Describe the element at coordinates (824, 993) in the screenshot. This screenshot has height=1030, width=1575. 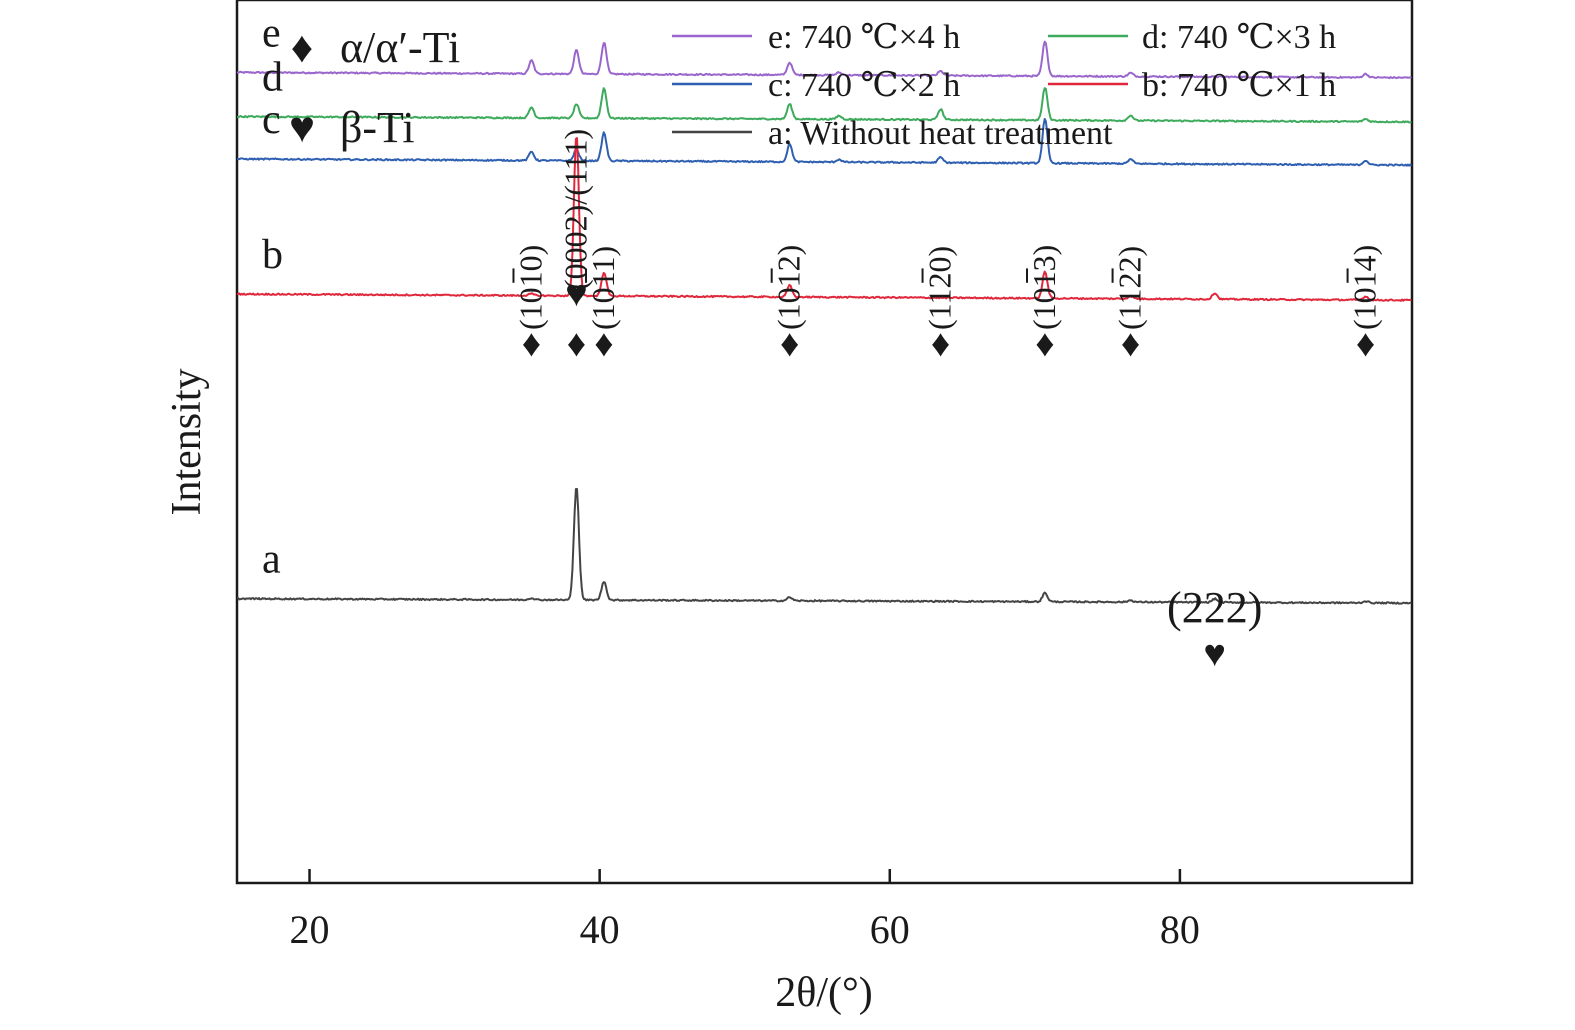
I see `x-axis-title: 2θ/(°)` at that location.